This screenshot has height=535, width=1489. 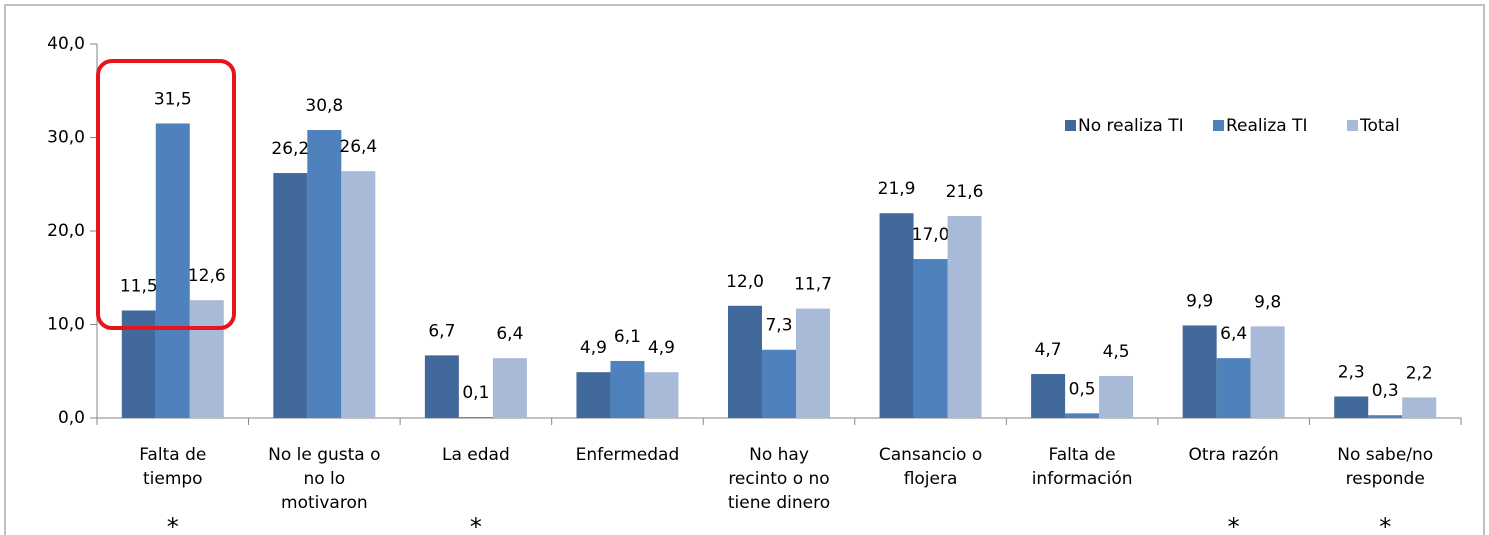 What do you see at coordinates (1082, 389) in the screenshot?
I see `value-label: 0,5` at bounding box center [1082, 389].